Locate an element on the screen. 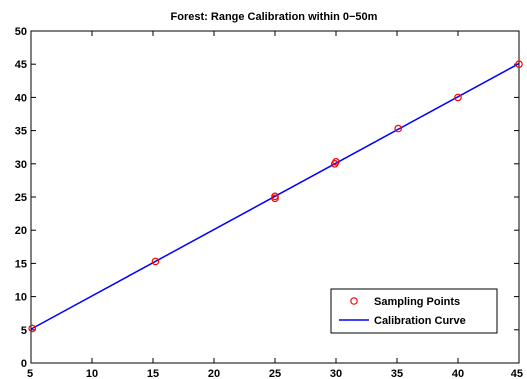 The width and height of the screenshot is (527, 379). chart-title: Forest: Range Calibration within 0−50m is located at coordinates (274, 17).